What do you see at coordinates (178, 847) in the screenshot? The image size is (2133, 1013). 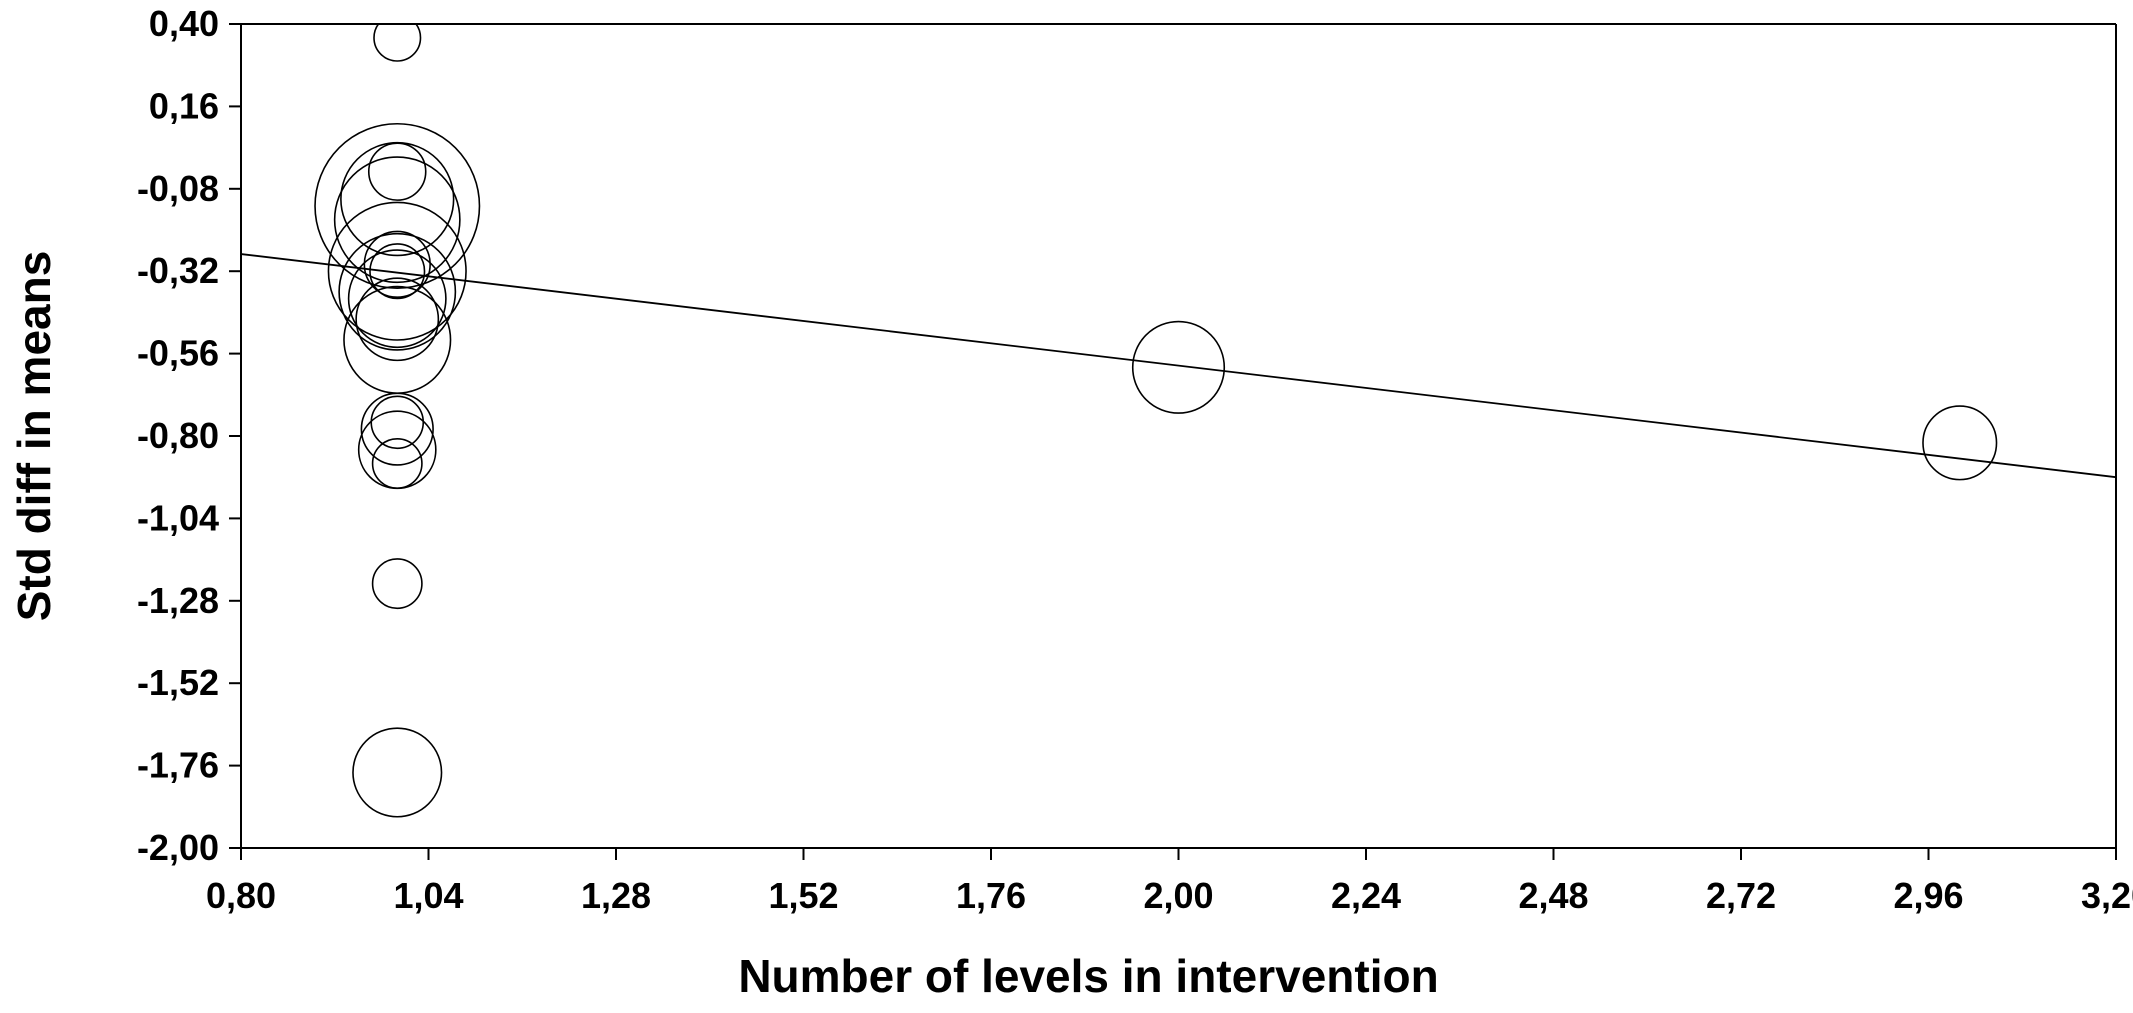 I see `y-tick-label: -2,00` at bounding box center [178, 847].